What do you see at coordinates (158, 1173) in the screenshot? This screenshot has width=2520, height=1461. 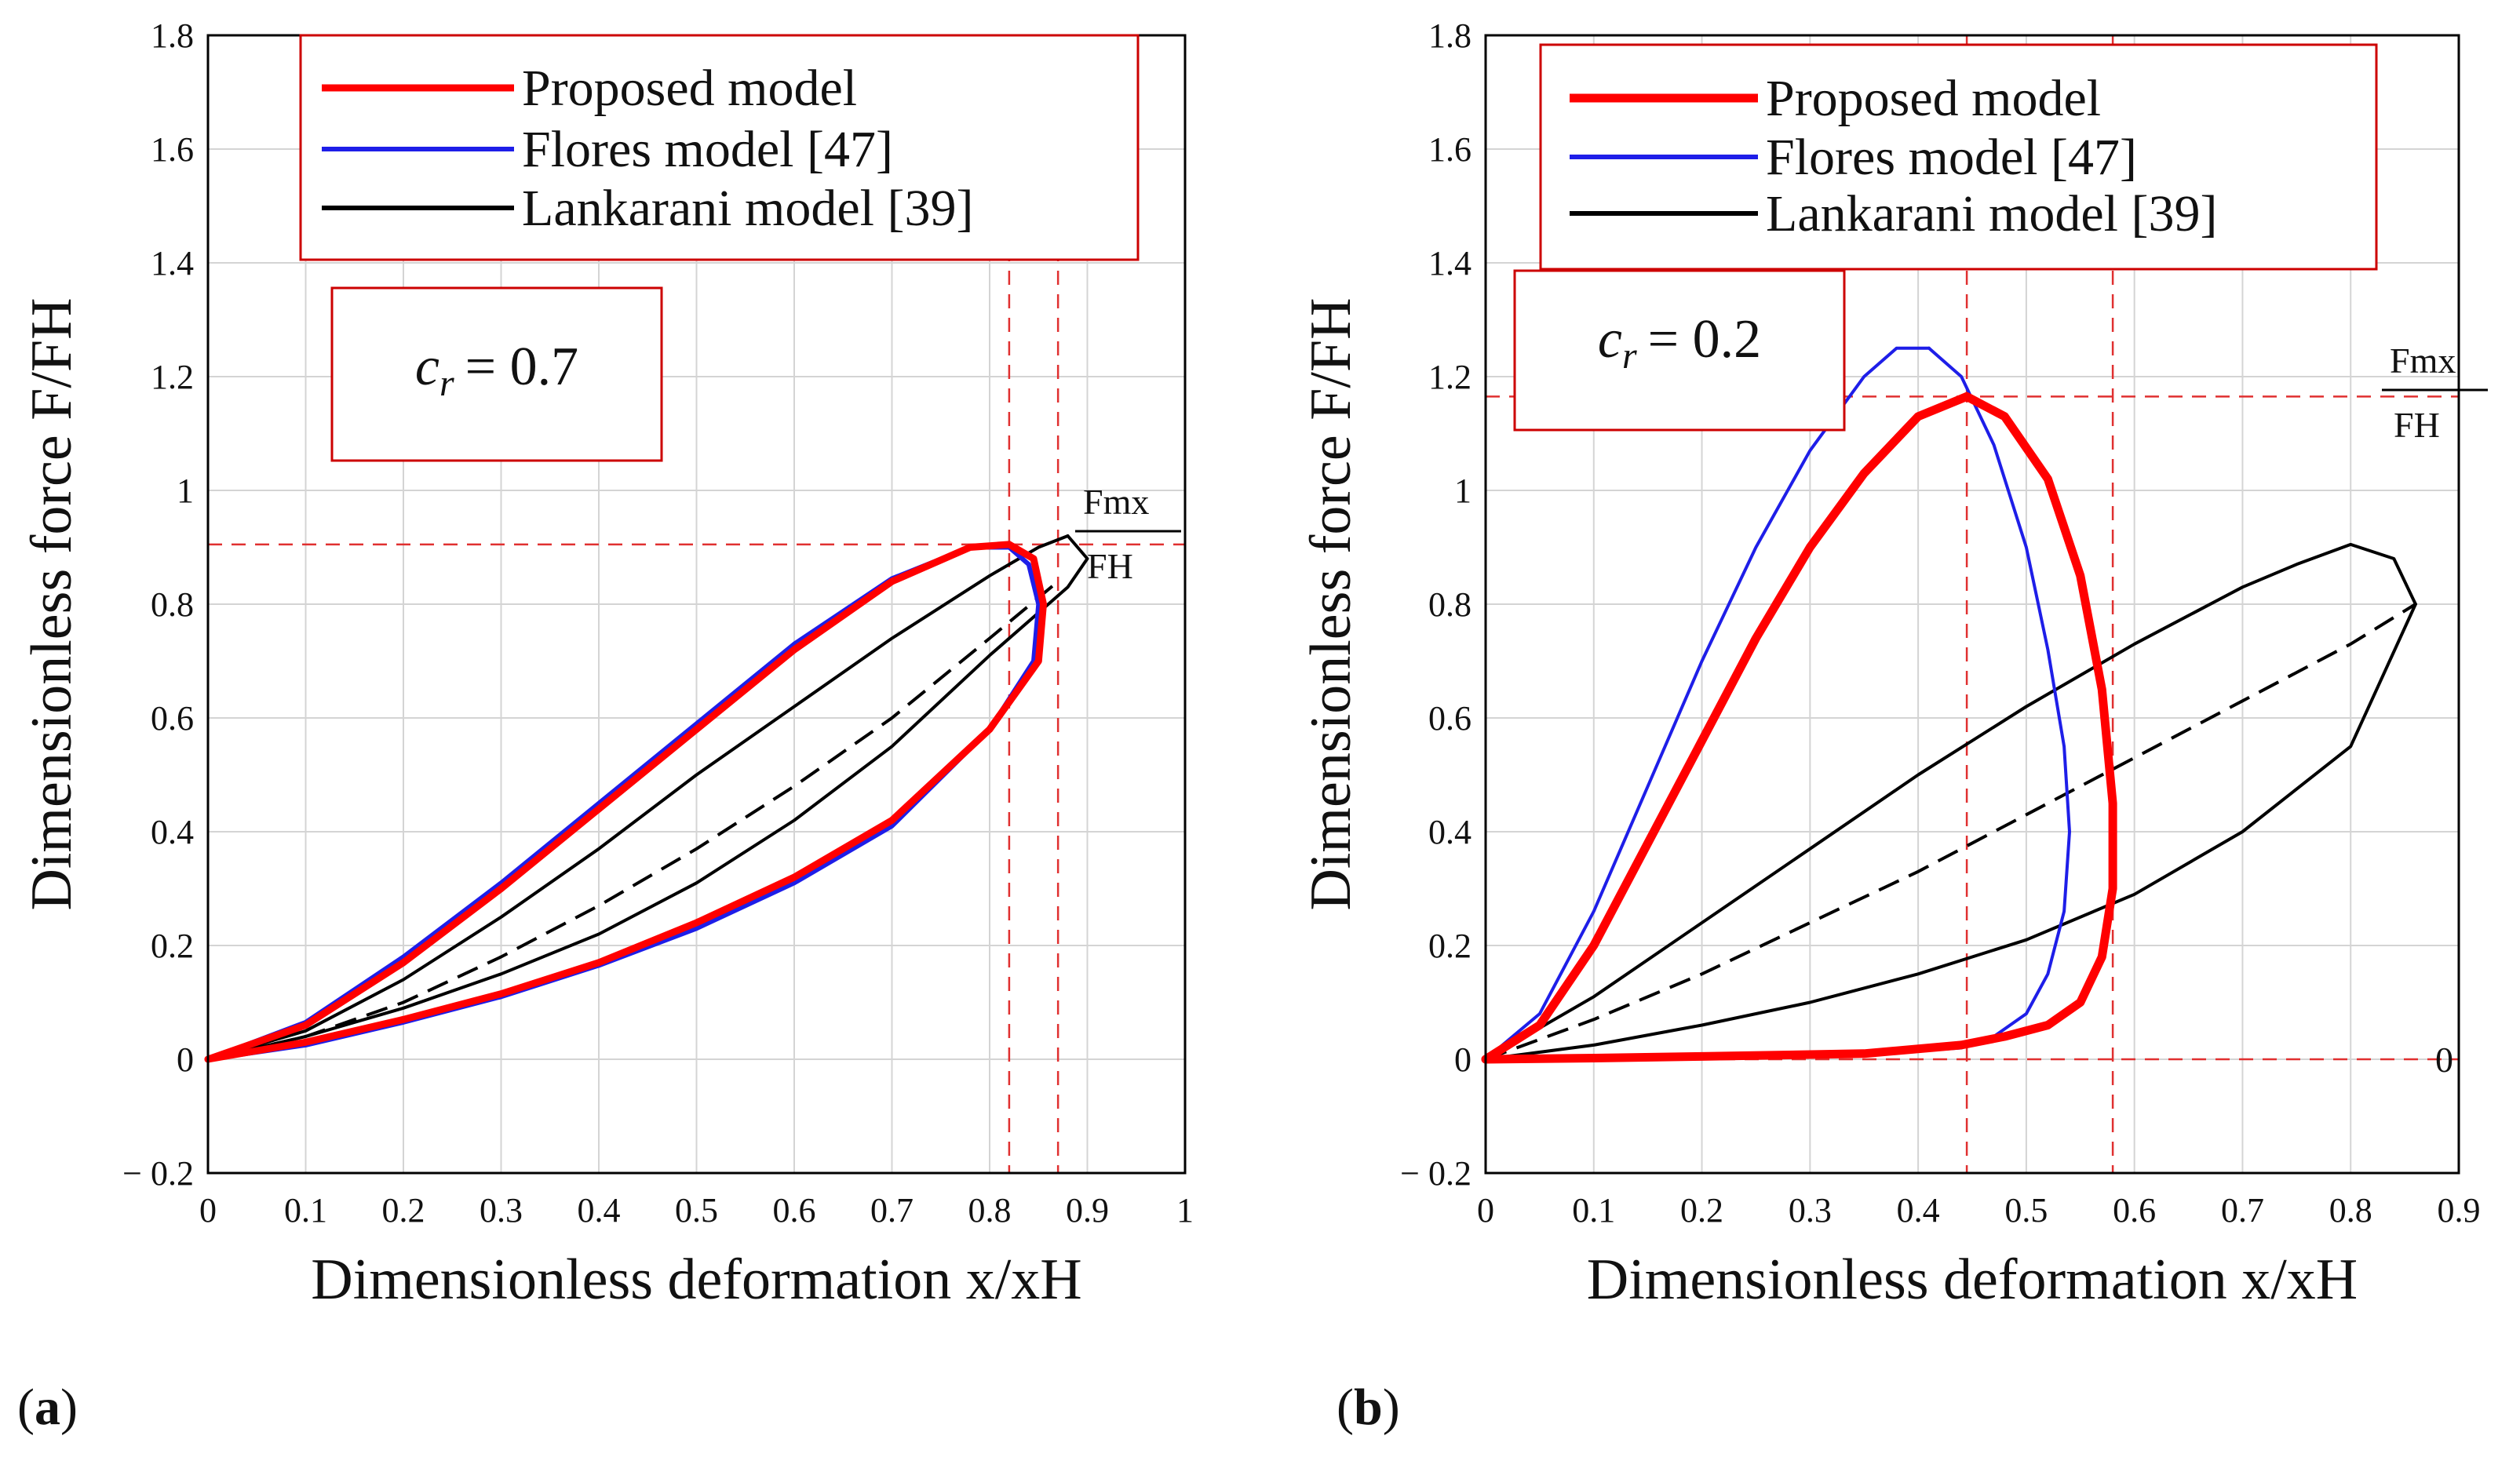 I see `panel-a-y-tick-label: − 0.2` at bounding box center [158, 1173].